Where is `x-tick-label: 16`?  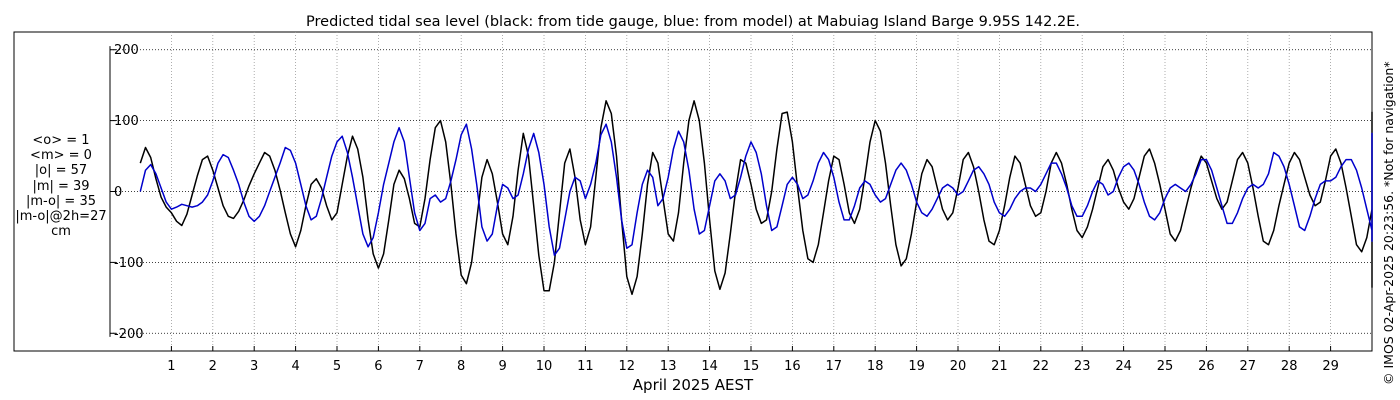
x-tick-label: 16 is located at coordinates (792, 366).